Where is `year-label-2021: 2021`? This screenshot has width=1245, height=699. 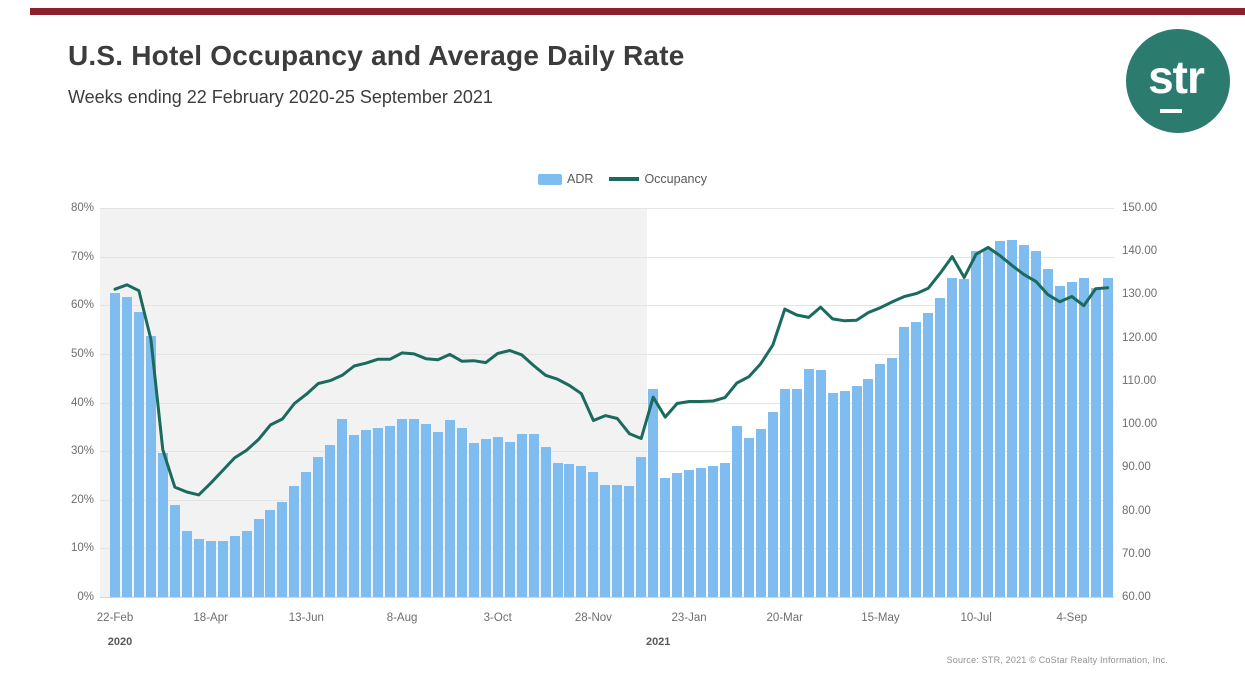 year-label-2021: 2021 is located at coordinates (658, 642).